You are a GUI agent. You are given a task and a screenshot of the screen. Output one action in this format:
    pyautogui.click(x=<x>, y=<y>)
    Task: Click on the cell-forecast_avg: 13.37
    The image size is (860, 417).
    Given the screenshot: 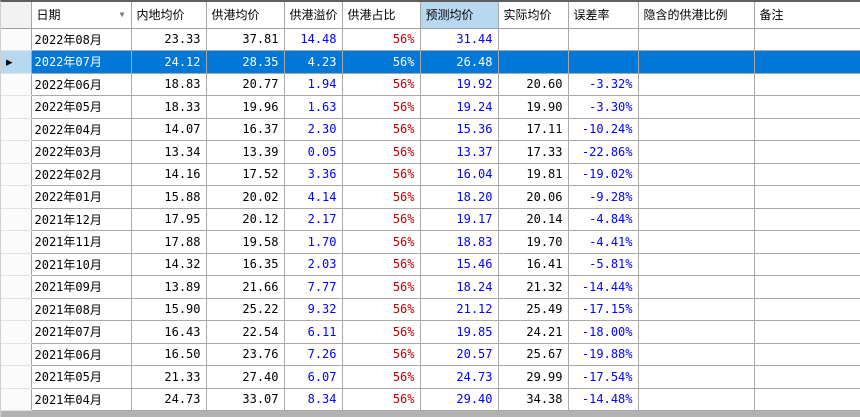 What is the action you would take?
    pyautogui.click(x=459, y=152)
    